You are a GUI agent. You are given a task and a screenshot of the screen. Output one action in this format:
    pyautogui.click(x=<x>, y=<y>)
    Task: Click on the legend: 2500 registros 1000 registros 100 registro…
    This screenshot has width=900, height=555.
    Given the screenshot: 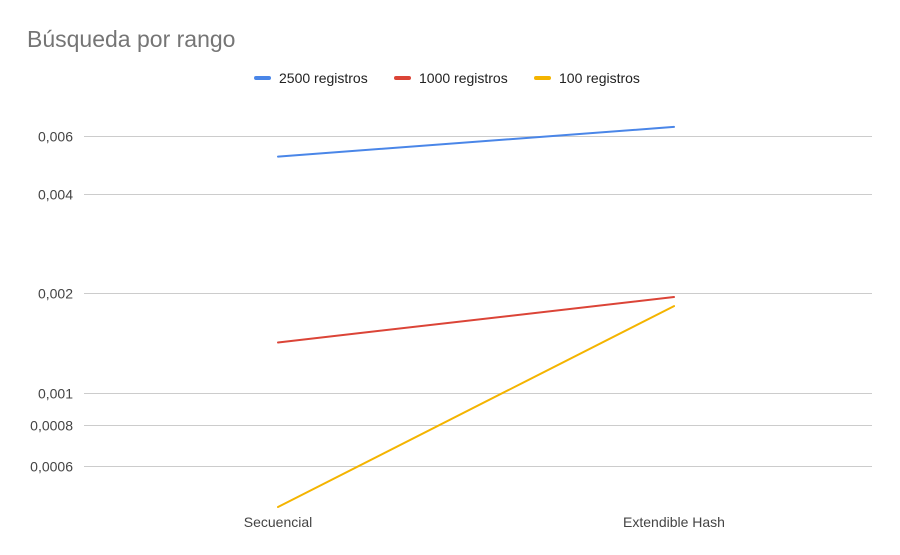 What is the action you would take?
    pyautogui.click(x=447, y=78)
    